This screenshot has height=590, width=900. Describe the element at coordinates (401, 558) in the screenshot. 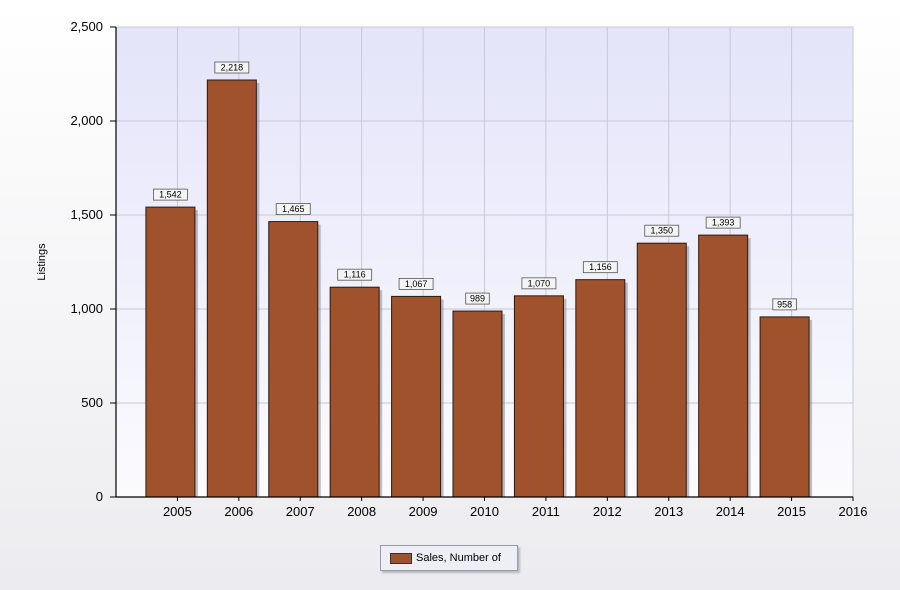

I see `legend-swatch` at that location.